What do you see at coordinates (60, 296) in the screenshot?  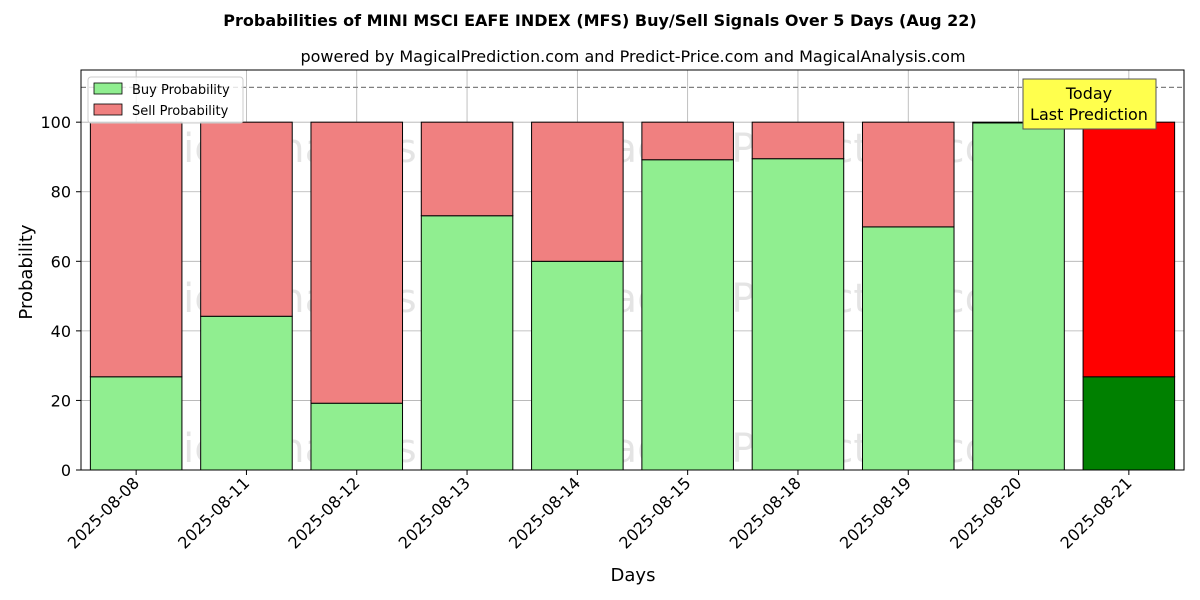 I see `y-axis: 0 20 40 60 80 100` at bounding box center [60, 296].